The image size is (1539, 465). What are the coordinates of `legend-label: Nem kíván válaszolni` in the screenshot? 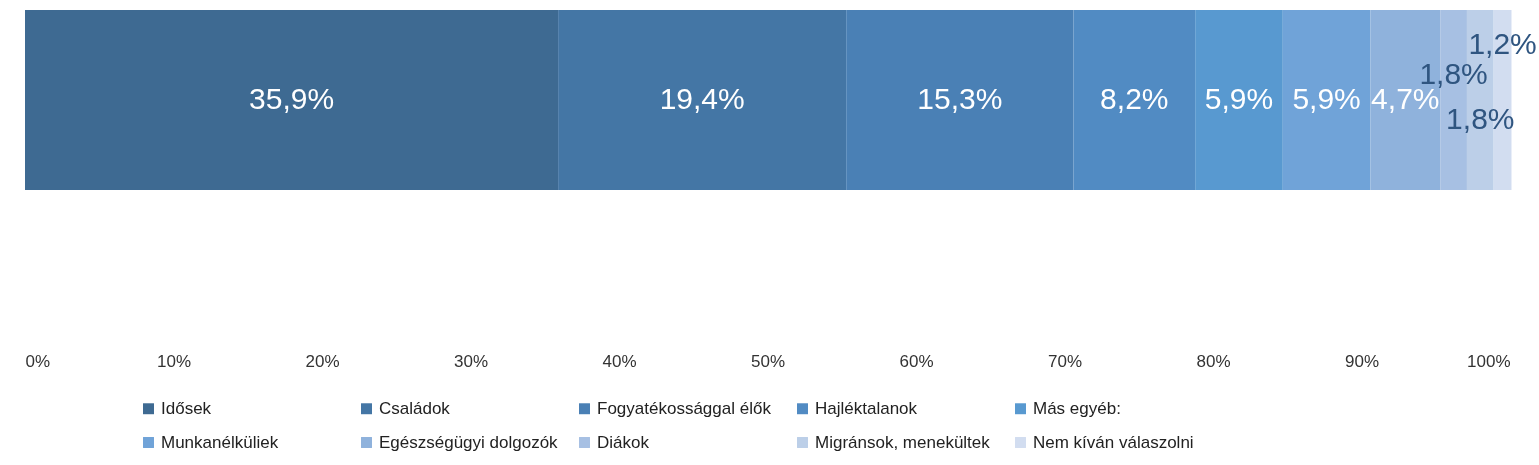 It's located at (1113, 442).